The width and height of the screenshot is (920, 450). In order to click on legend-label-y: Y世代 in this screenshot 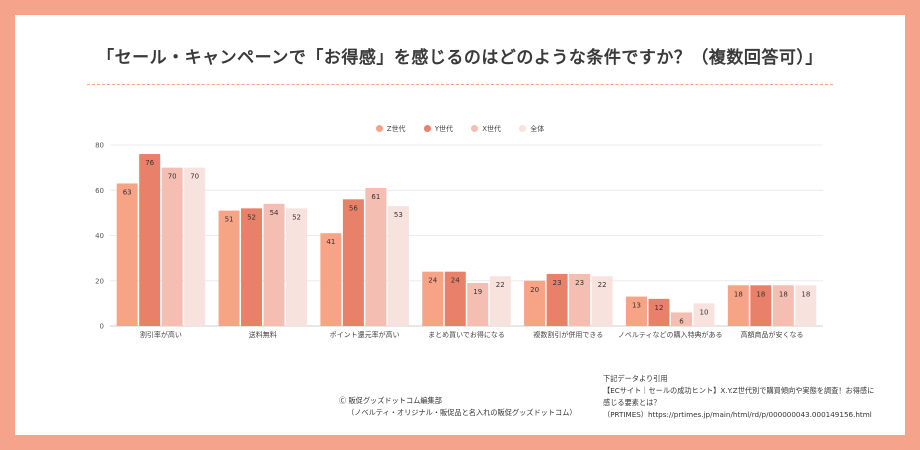, I will do `click(444, 129)`.